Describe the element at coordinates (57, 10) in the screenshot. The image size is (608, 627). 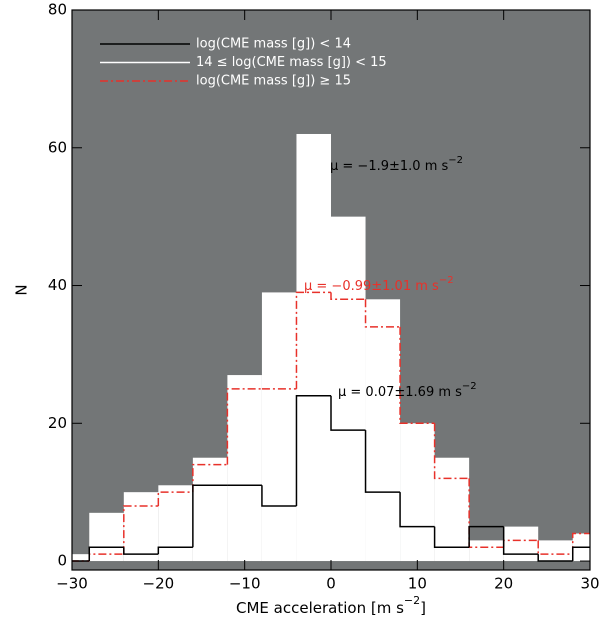
I see `y-tick-label: 80` at that location.